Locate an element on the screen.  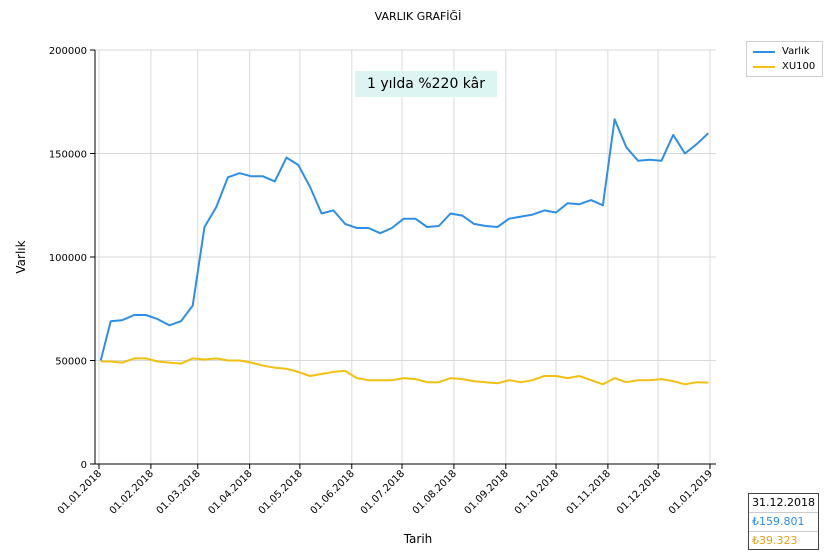
x-tick-label-6: 01.07.2018 is located at coordinates (383, 492).